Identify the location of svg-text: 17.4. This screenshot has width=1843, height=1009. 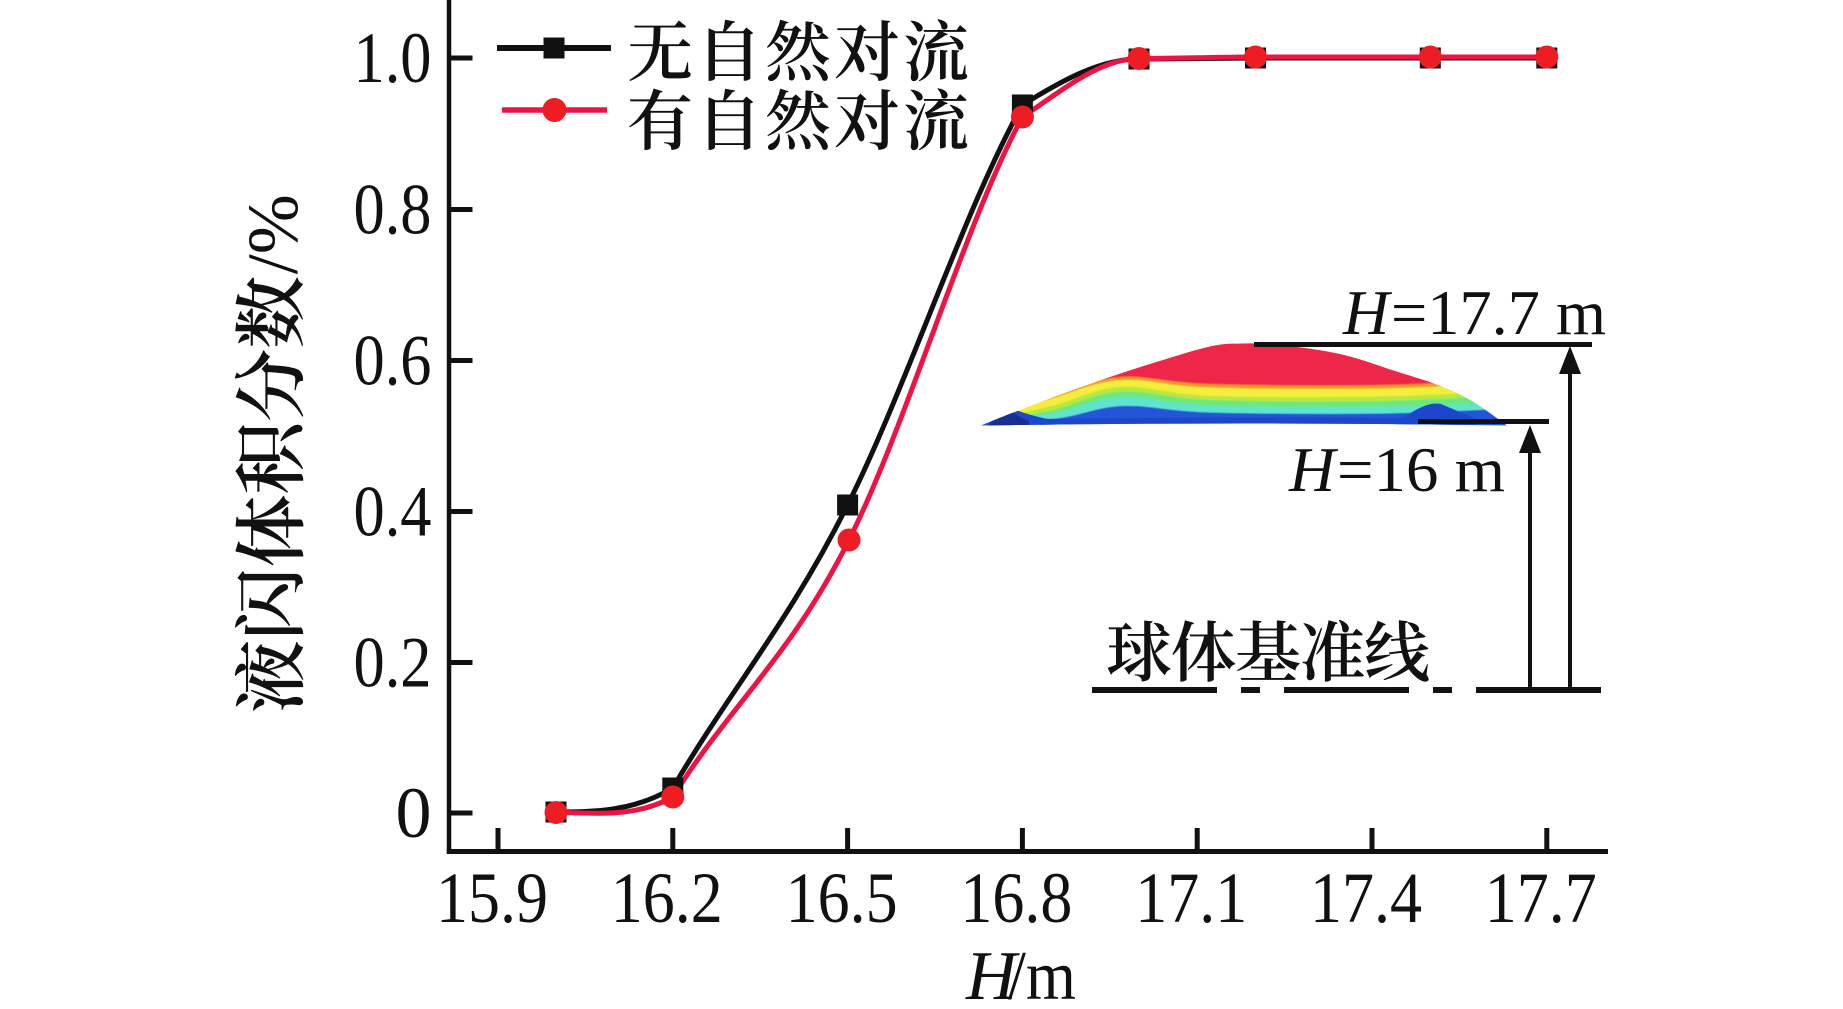
(1366, 898).